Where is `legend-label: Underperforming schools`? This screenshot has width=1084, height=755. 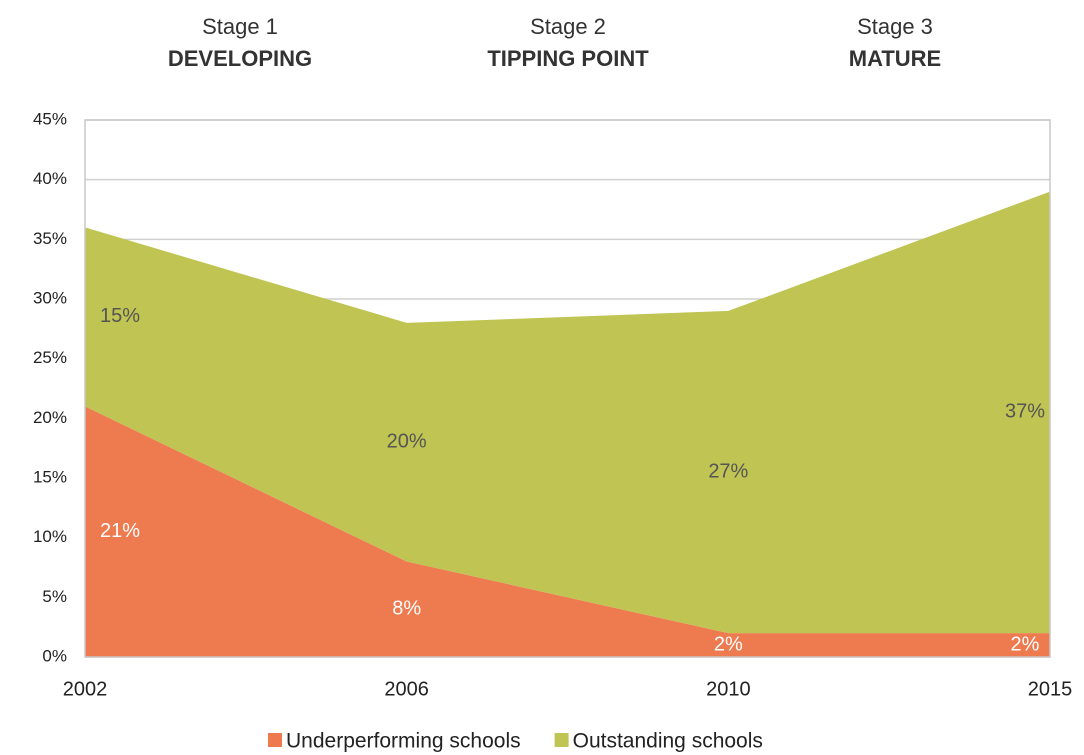 legend-label: Underperforming schools is located at coordinates (403, 741).